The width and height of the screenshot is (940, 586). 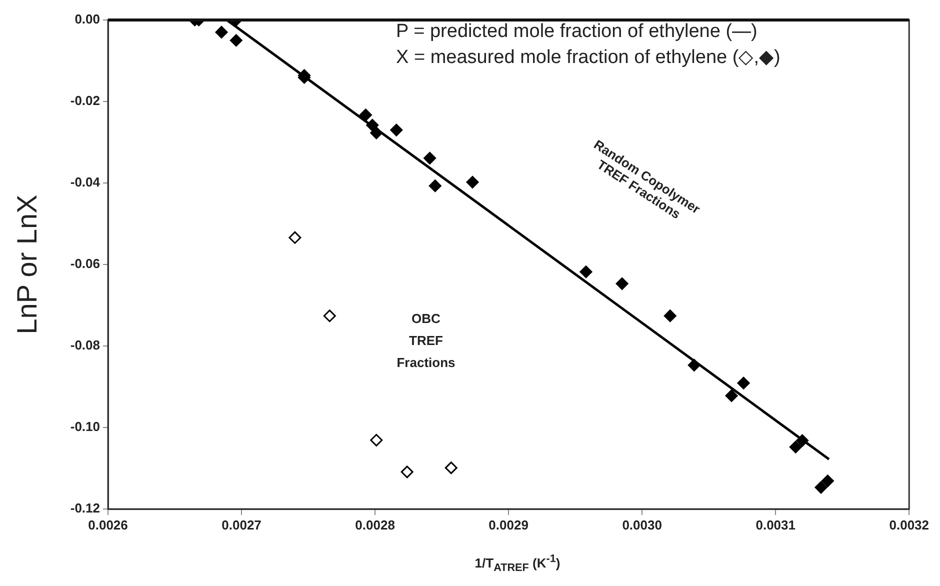 What do you see at coordinates (588, 57) in the screenshot?
I see `annotation: X = measured mole fraction of ethylene (◇,◆)` at bounding box center [588, 57].